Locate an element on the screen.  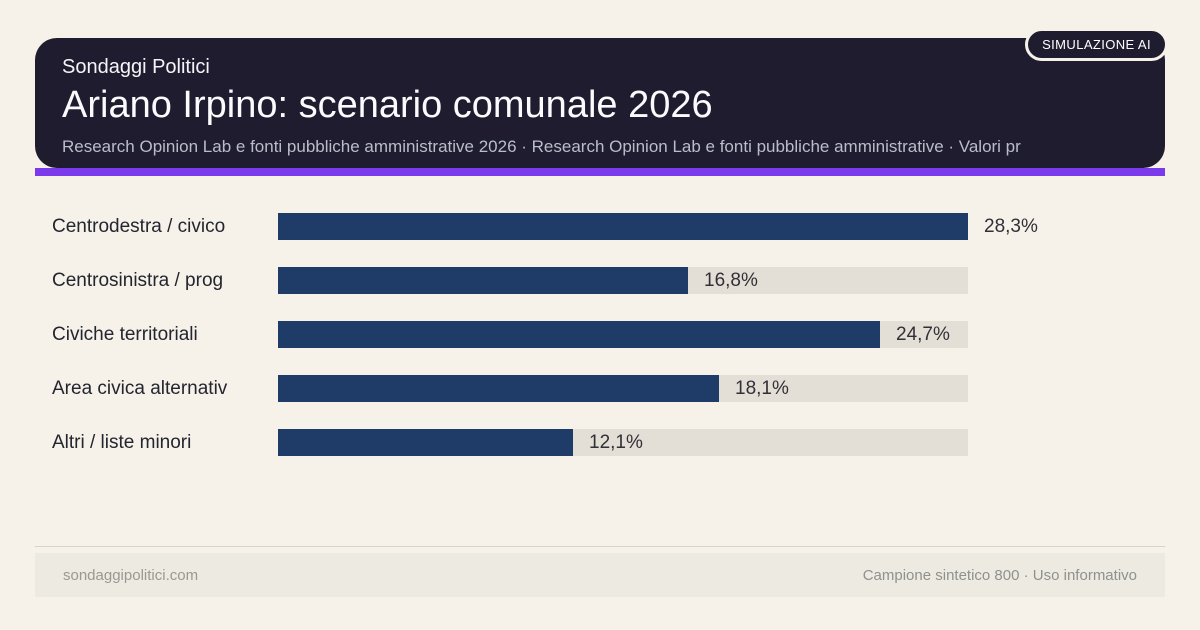
chart-row: Civiche territoriali 24,7% is located at coordinates (600, 334).